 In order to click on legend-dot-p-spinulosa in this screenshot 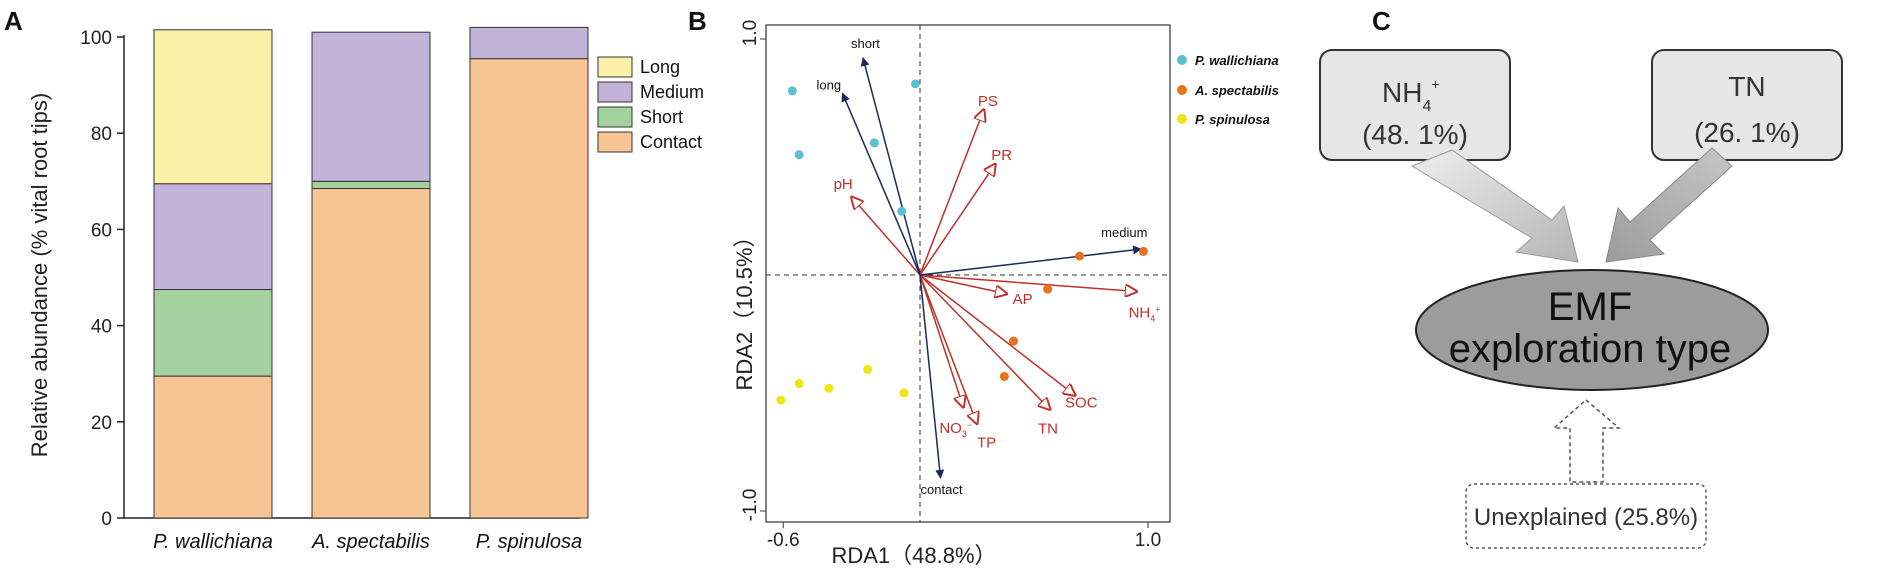, I will do `click(1182, 119)`.